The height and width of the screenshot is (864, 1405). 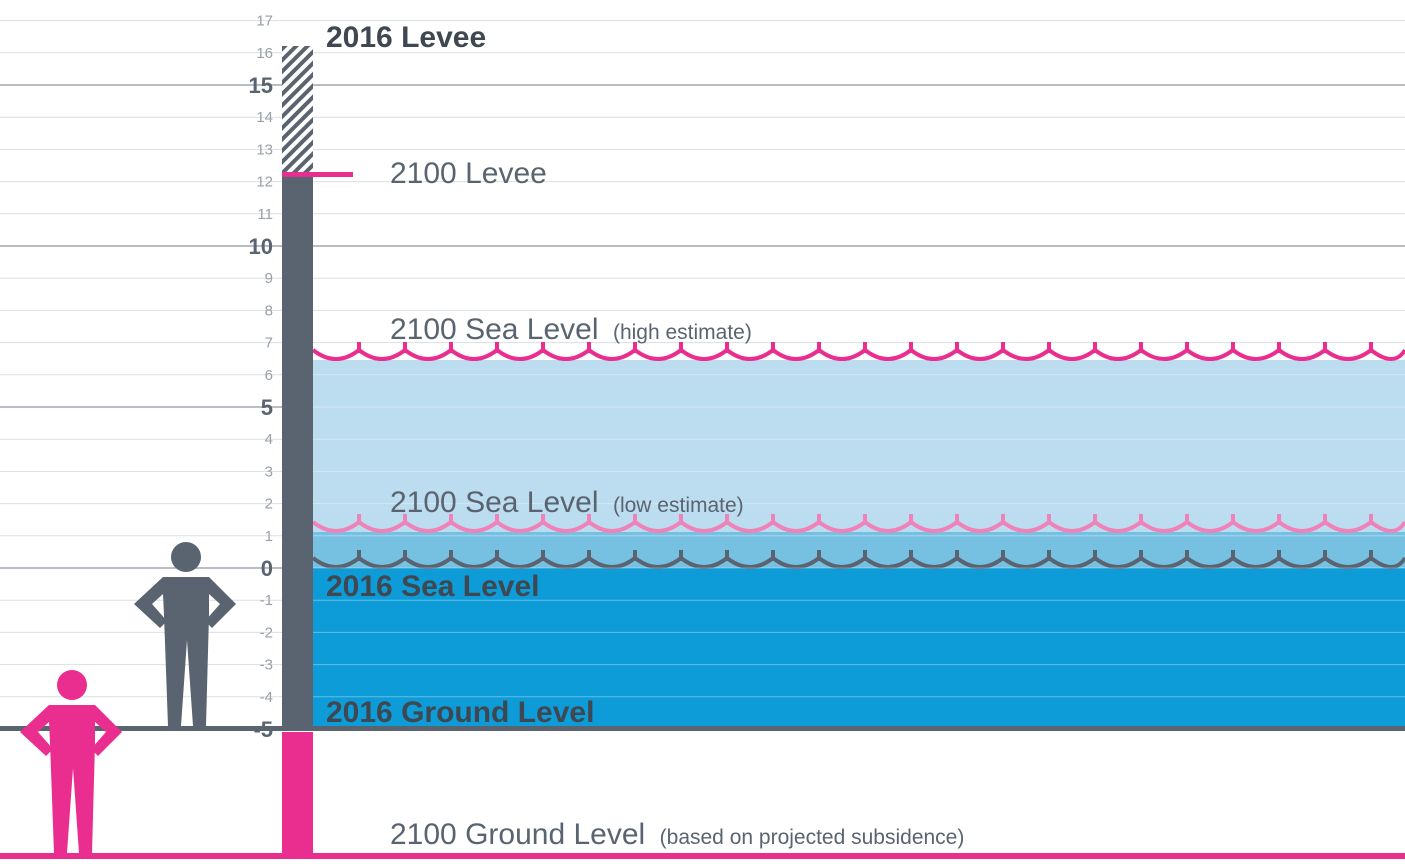 What do you see at coordinates (297, 110) in the screenshot?
I see `levee-hatched-section` at bounding box center [297, 110].